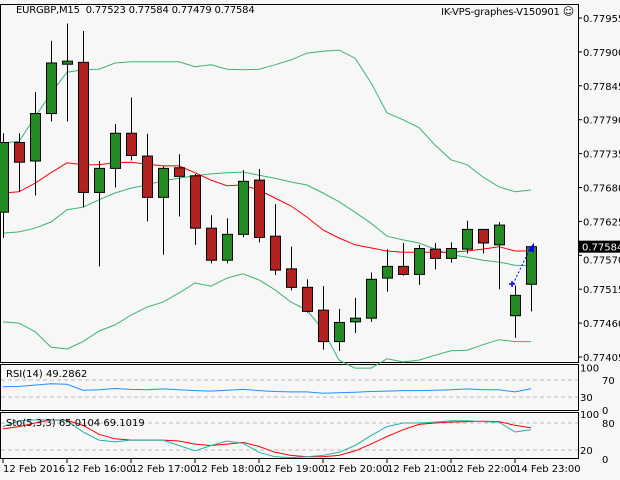  Describe the element at coordinates (170, 10) in the screenshot. I see `ohlc-readout: 0.77523 0.77584 0.77479 0.77584` at that location.